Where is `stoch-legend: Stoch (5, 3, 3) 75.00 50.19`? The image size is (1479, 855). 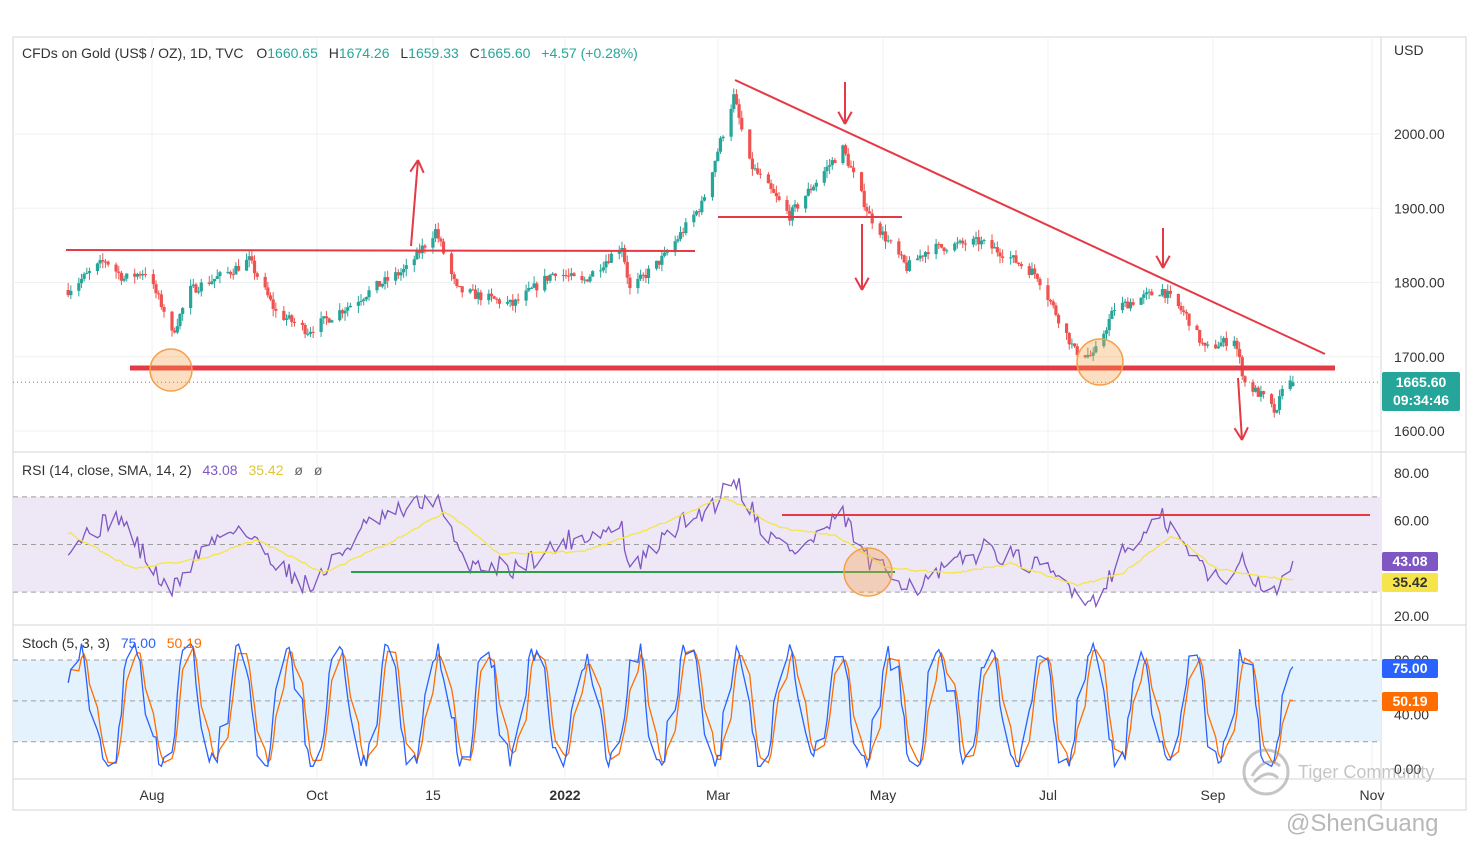 stoch-legend: Stoch (5, 3, 3) 75.00 50.19 is located at coordinates (112, 643).